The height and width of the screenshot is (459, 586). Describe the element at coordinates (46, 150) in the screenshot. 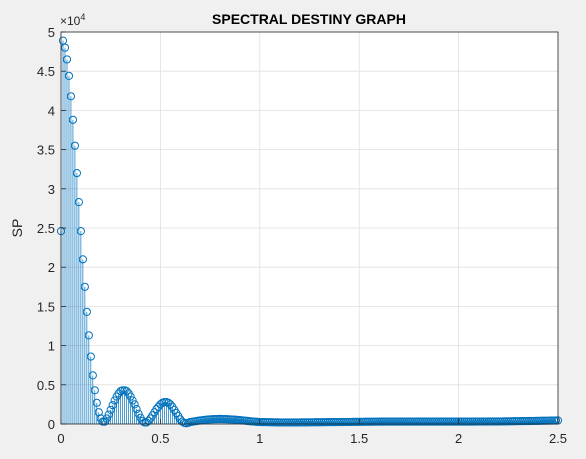

I see `y-tick-label: 3.5` at that location.